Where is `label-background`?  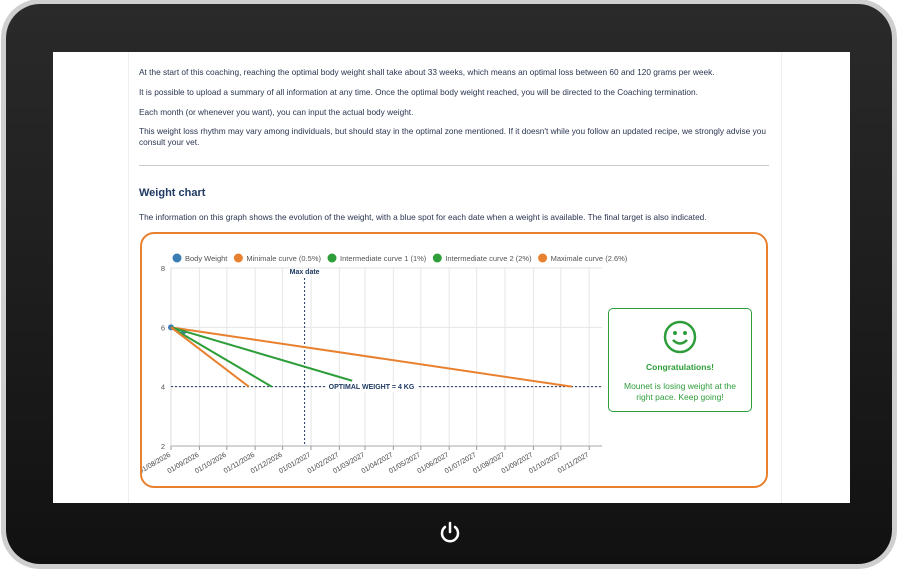
label-background is located at coordinates (371, 388).